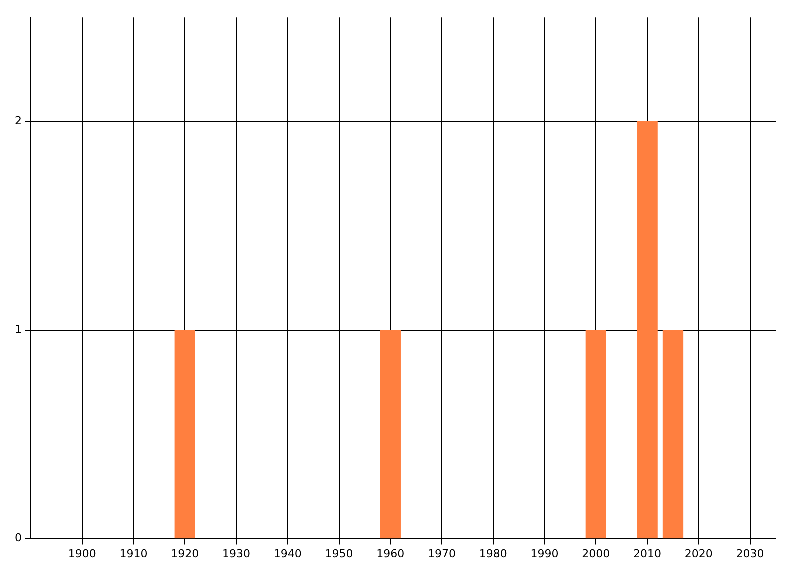 This screenshot has height=576, width=800. I want to click on x-tick-label: 2000, so click(596, 553).